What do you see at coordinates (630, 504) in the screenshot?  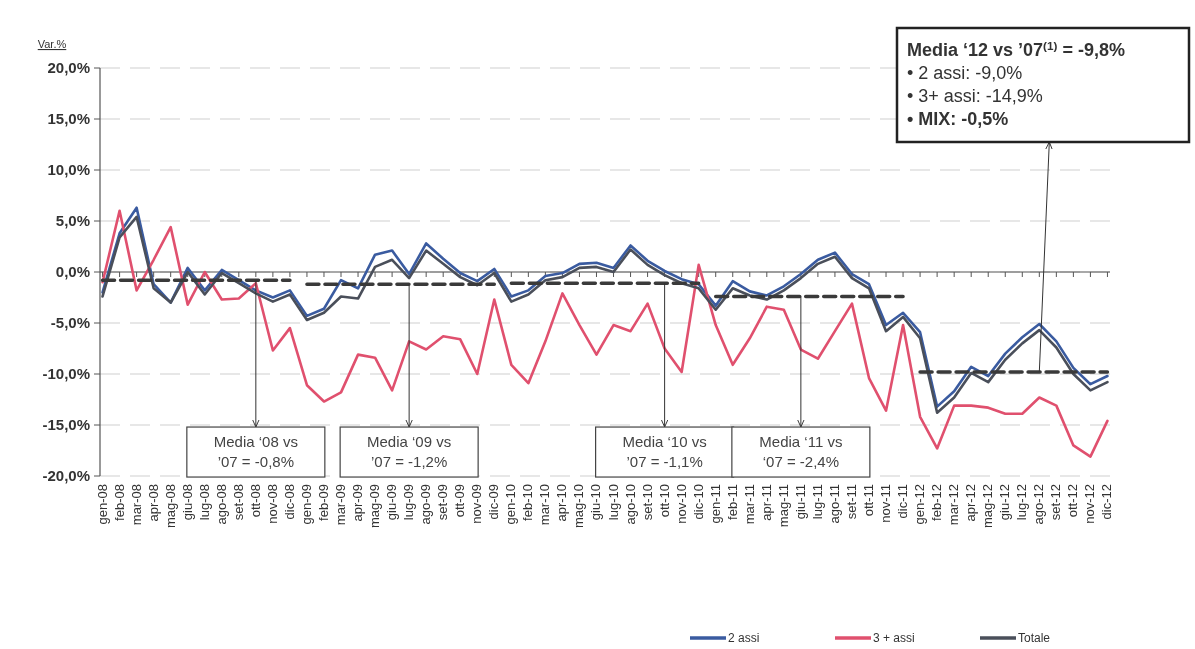 I see `x-tick-label: ago-10` at bounding box center [630, 504].